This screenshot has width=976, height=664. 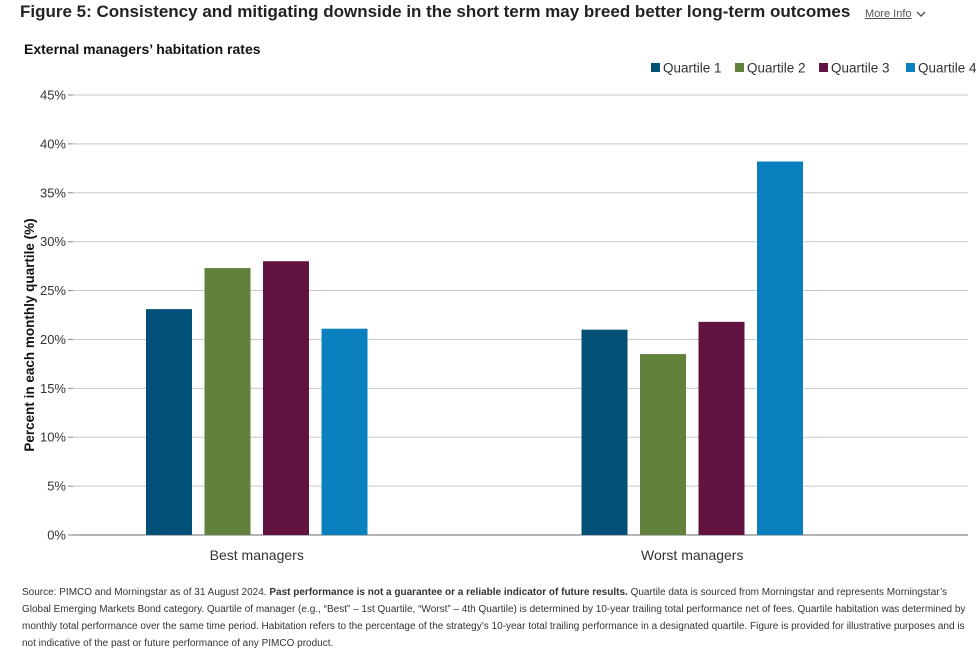 I want to click on y-tick-label: 45%, so click(x=53, y=95).